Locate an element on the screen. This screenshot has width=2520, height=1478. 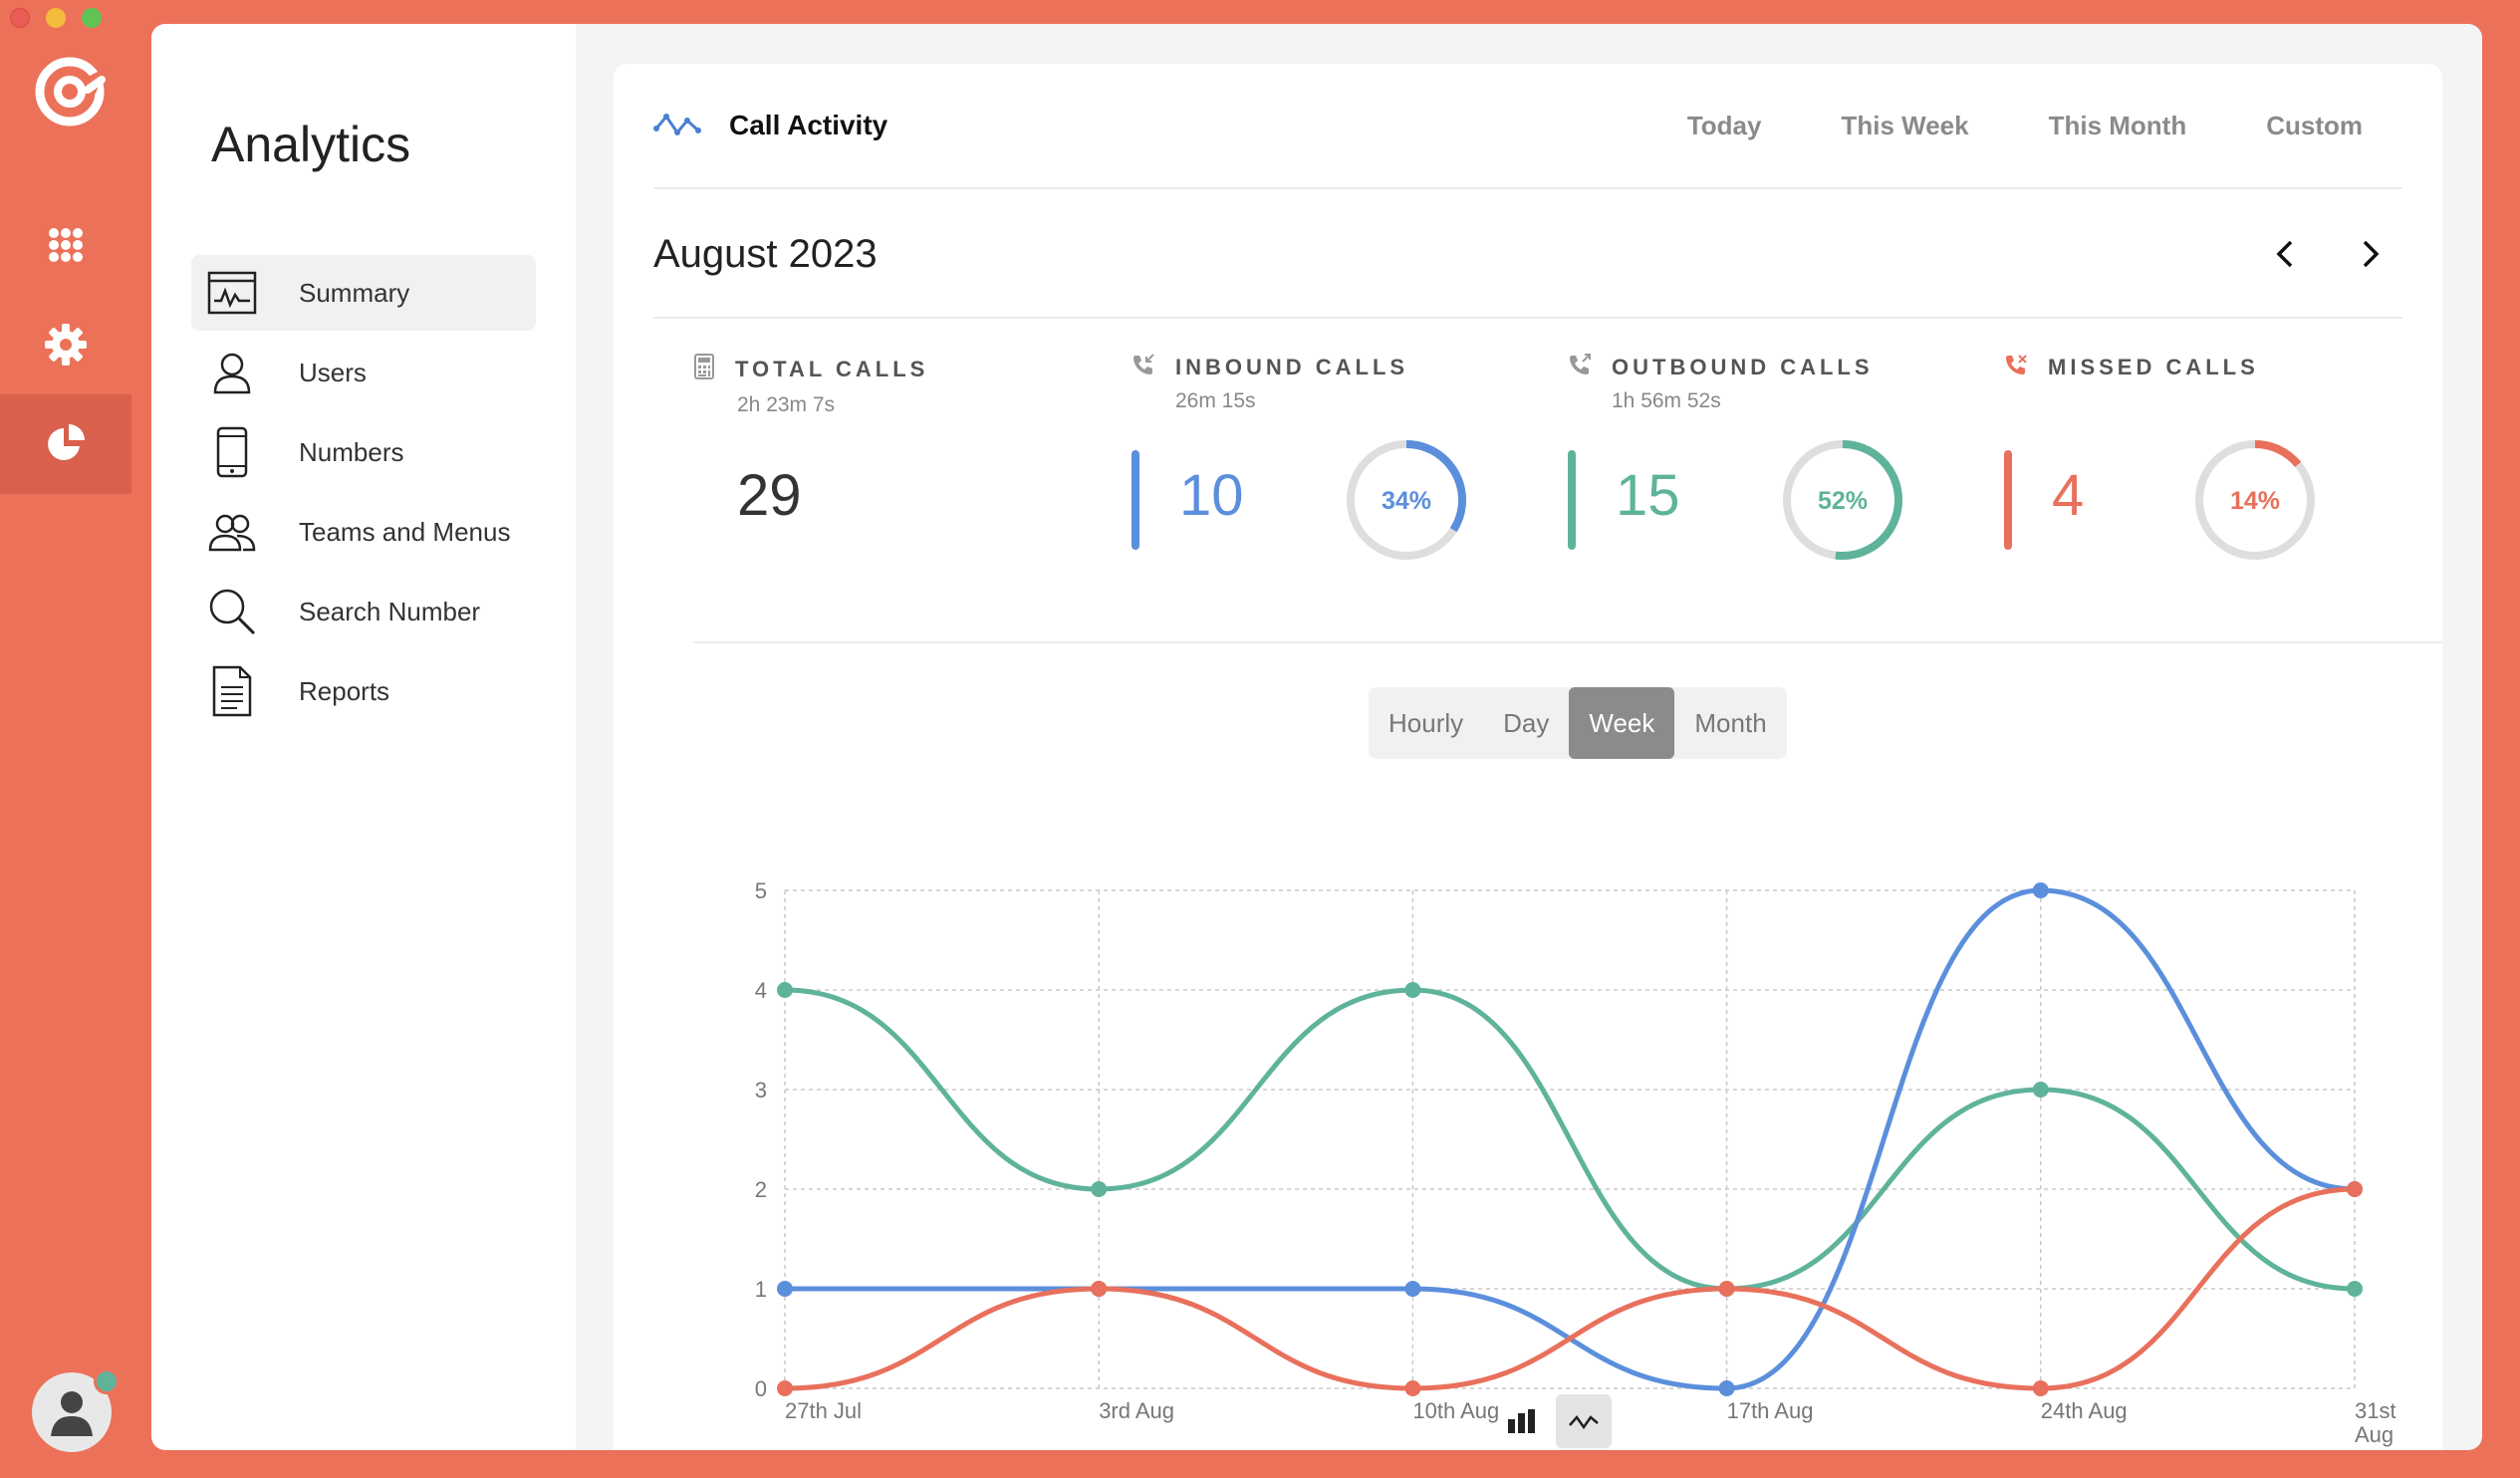
next-period-button is located at coordinates (2371, 254).